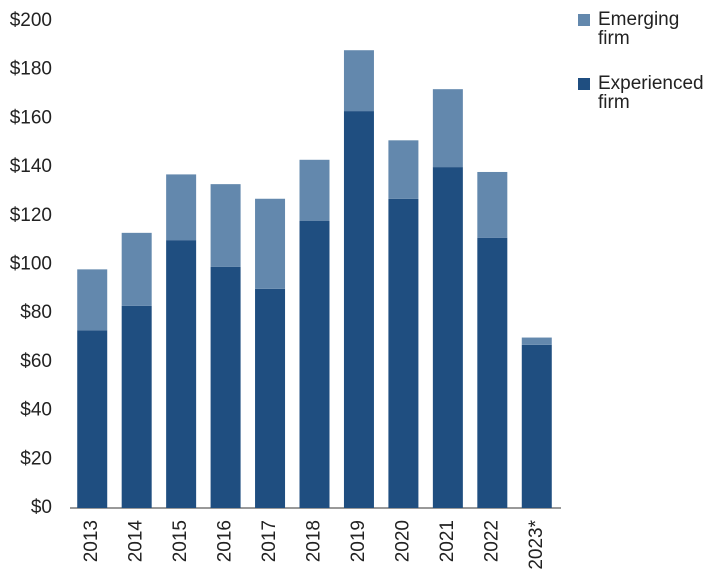 This screenshot has height=585, width=704. What do you see at coordinates (31, 117) in the screenshot?
I see `y-tick-label: $160` at bounding box center [31, 117].